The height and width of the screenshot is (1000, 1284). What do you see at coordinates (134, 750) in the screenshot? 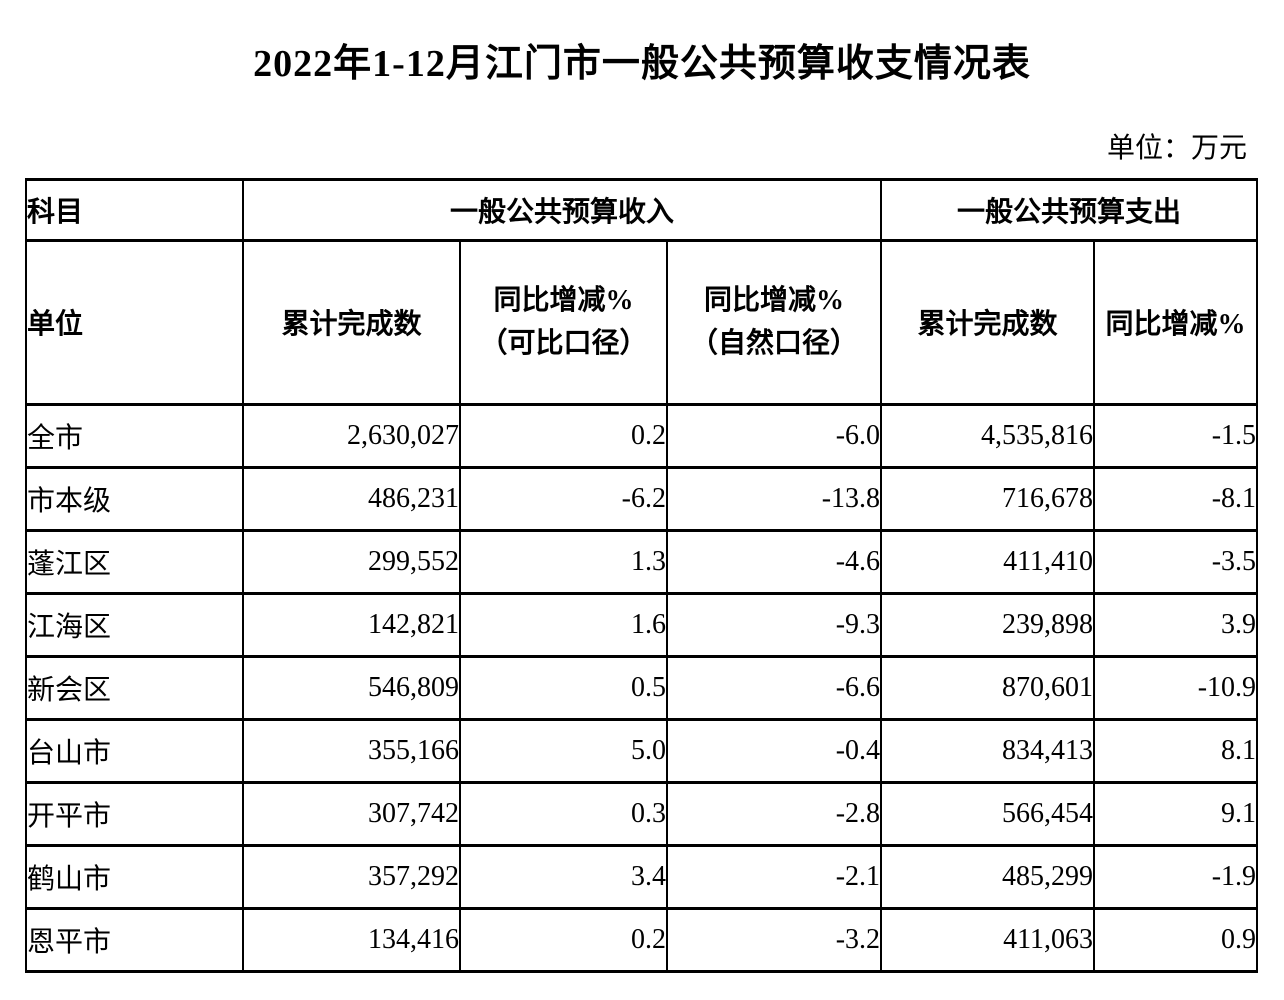
I see `unit-name-cell: 台山市` at bounding box center [134, 750].